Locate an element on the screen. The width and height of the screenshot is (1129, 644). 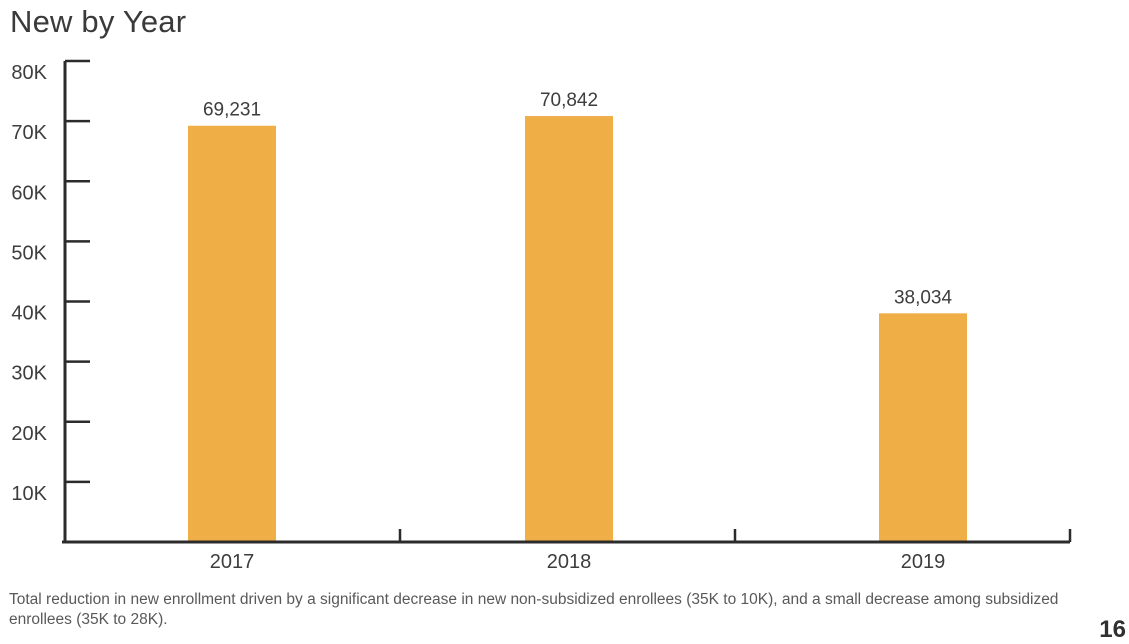
y-axis-tick-label: 70K is located at coordinates (29, 133).